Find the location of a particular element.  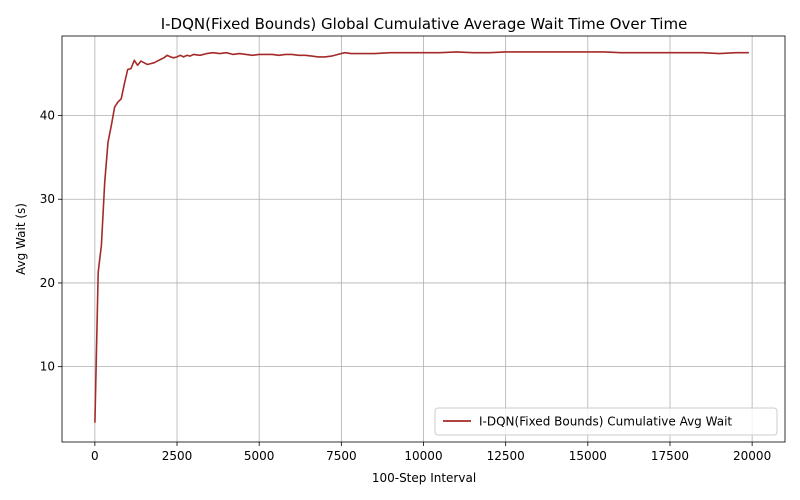

x-tick-label: 12500 is located at coordinates (506, 456).